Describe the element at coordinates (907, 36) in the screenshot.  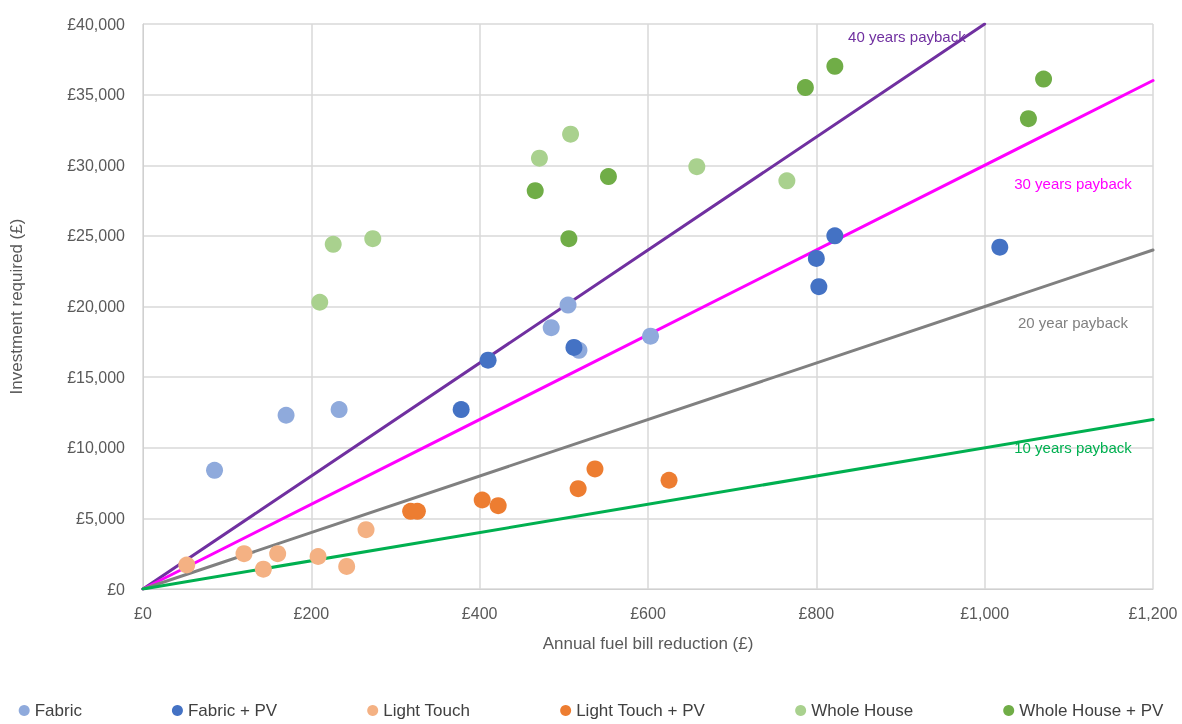
I see `series-label: 40 years payback` at that location.